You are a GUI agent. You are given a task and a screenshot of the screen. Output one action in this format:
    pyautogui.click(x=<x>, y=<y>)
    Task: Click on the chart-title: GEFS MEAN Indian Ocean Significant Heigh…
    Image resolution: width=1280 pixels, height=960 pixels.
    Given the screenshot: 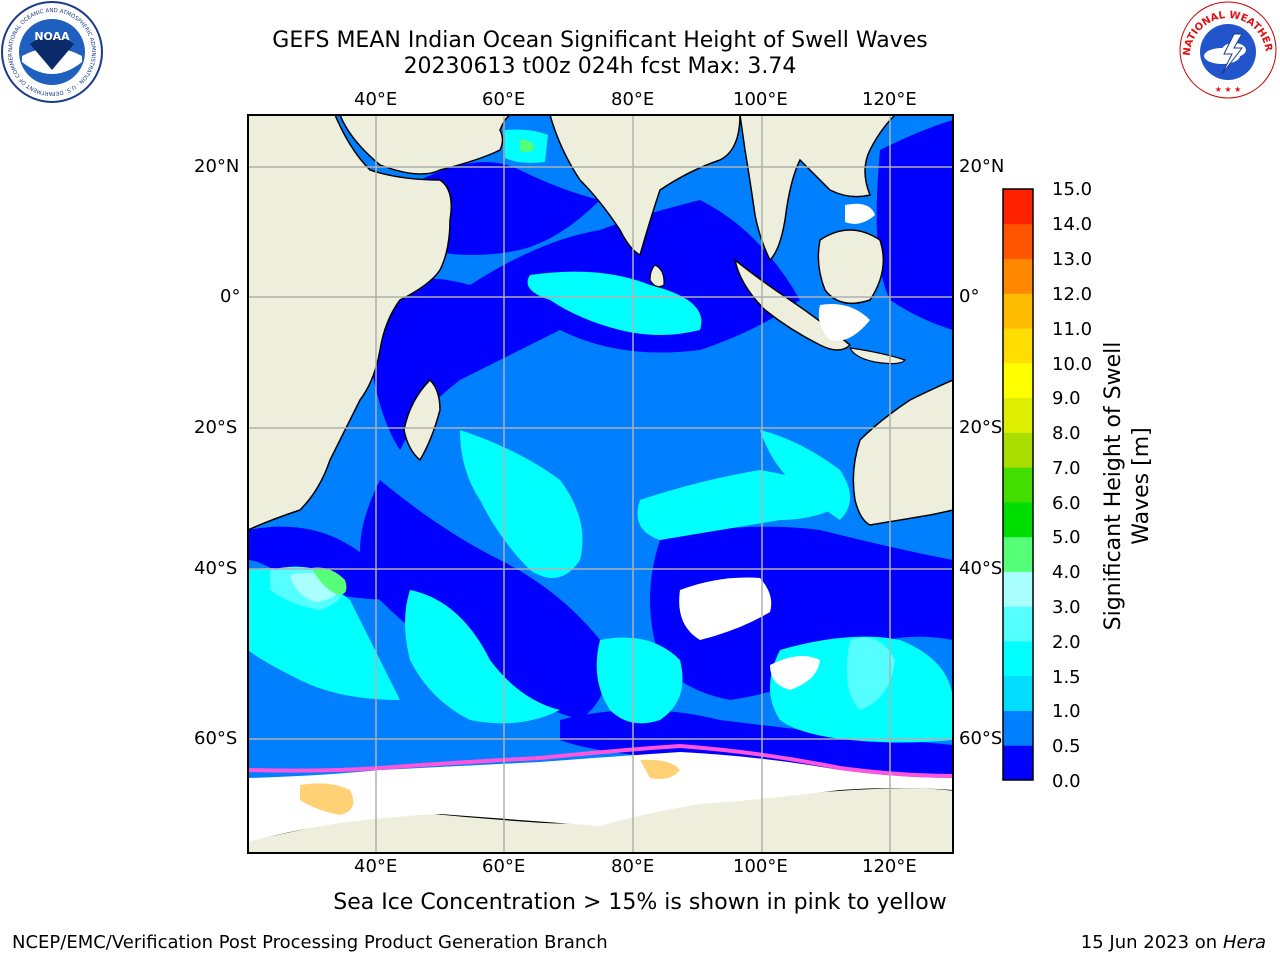 What is the action you would take?
    pyautogui.click(x=600, y=40)
    